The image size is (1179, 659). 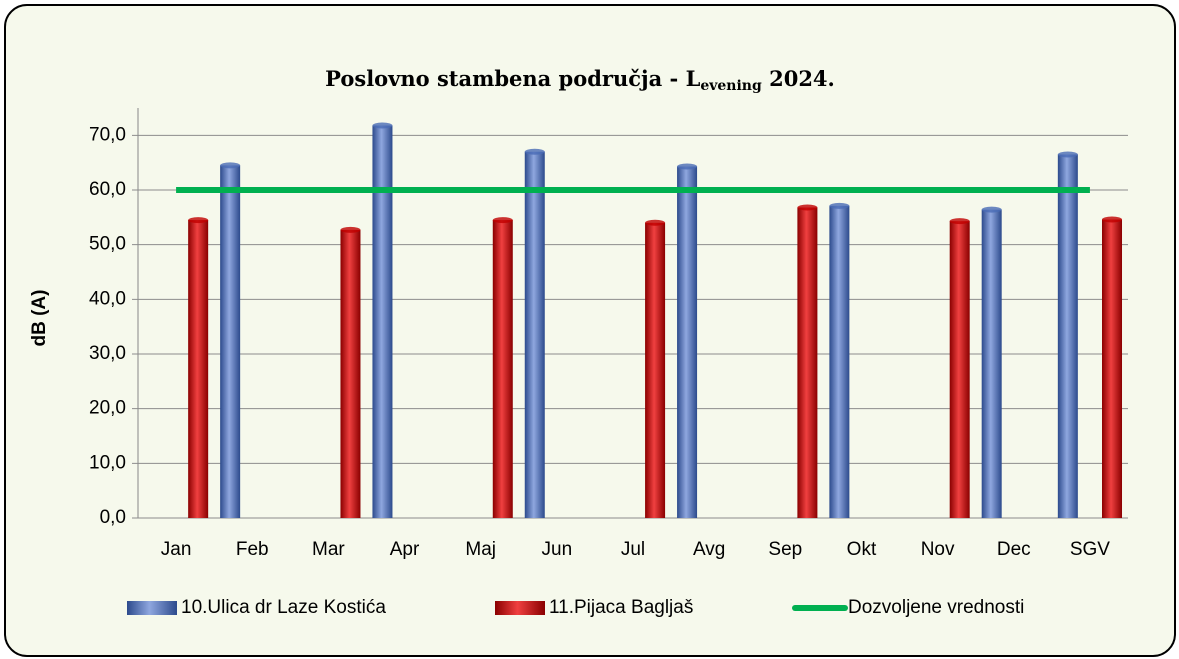 I want to click on legend-label: 11.Pijaca Bagljaš, so click(x=621, y=607).